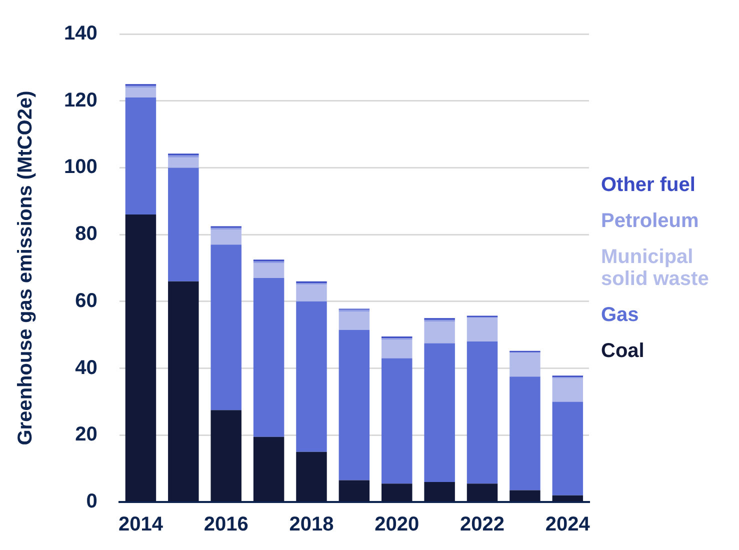 The width and height of the screenshot is (739, 550). Describe the element at coordinates (86, 435) in the screenshot. I see `y-tick-label: 20` at that location.